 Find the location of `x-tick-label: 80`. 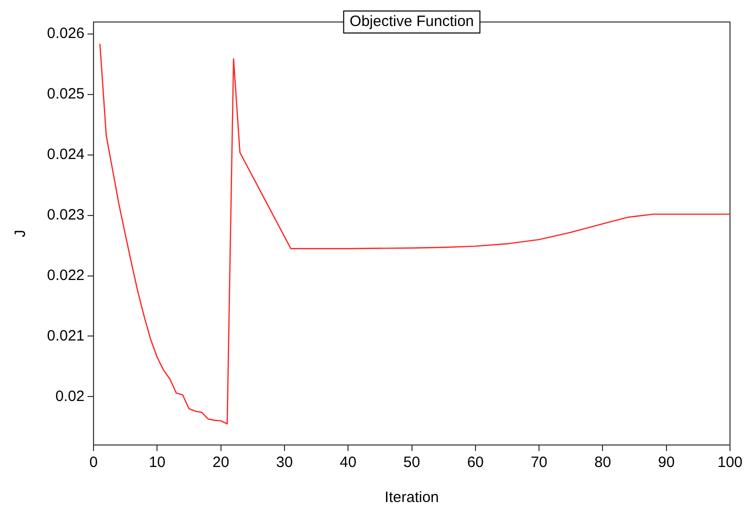

x-tick-label: 80 is located at coordinates (603, 463).